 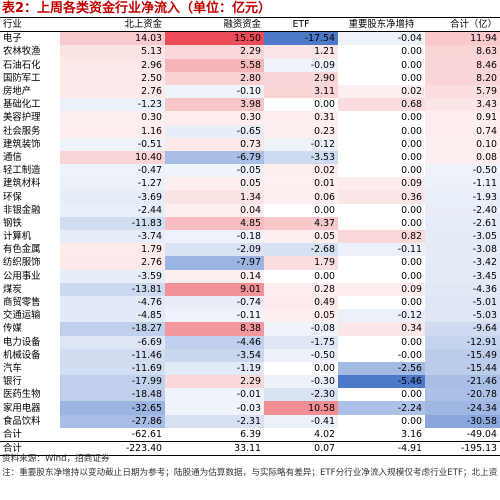 I want to click on table-row: 电子 14.03 15.50 -17.54 -0.04 11.94, so click(x=250, y=38).